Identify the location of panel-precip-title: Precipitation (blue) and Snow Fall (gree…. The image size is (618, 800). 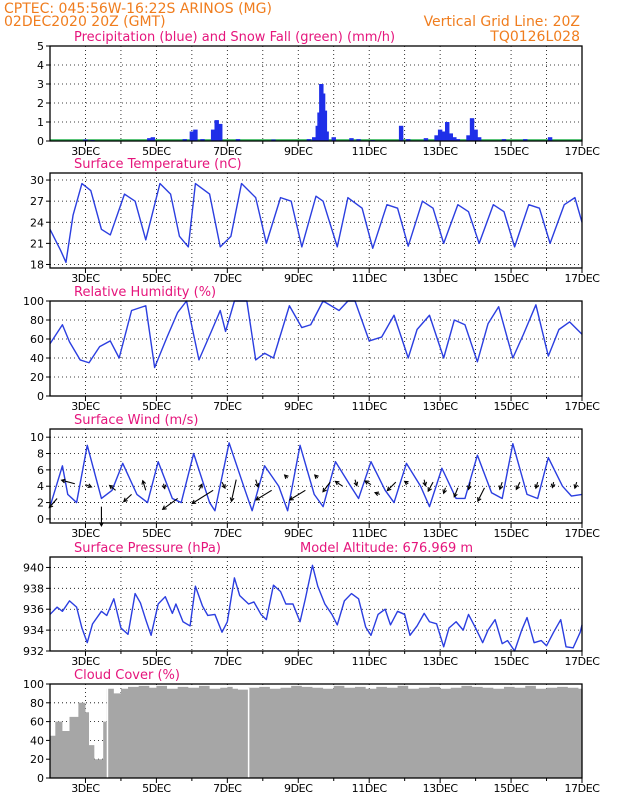
(234, 37).